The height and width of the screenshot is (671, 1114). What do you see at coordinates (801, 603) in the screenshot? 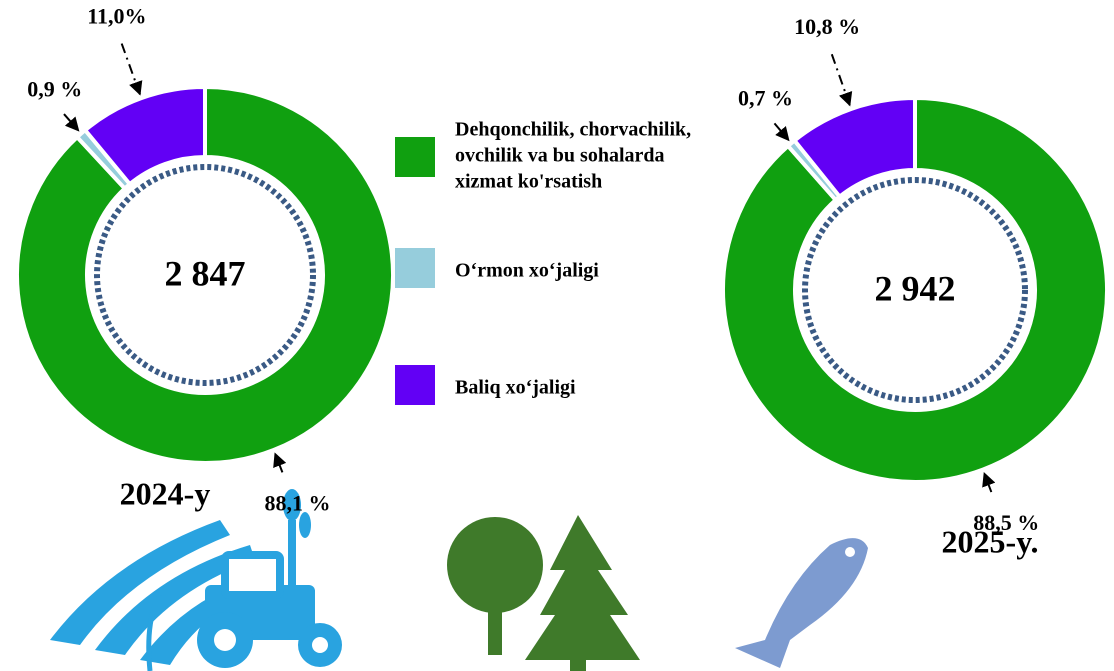
I see `fish-icon` at bounding box center [801, 603].